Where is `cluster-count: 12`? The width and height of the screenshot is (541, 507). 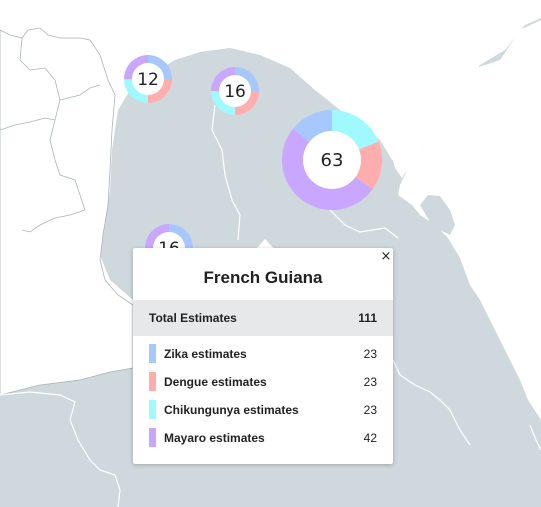 cluster-count: 12 is located at coordinates (148, 80).